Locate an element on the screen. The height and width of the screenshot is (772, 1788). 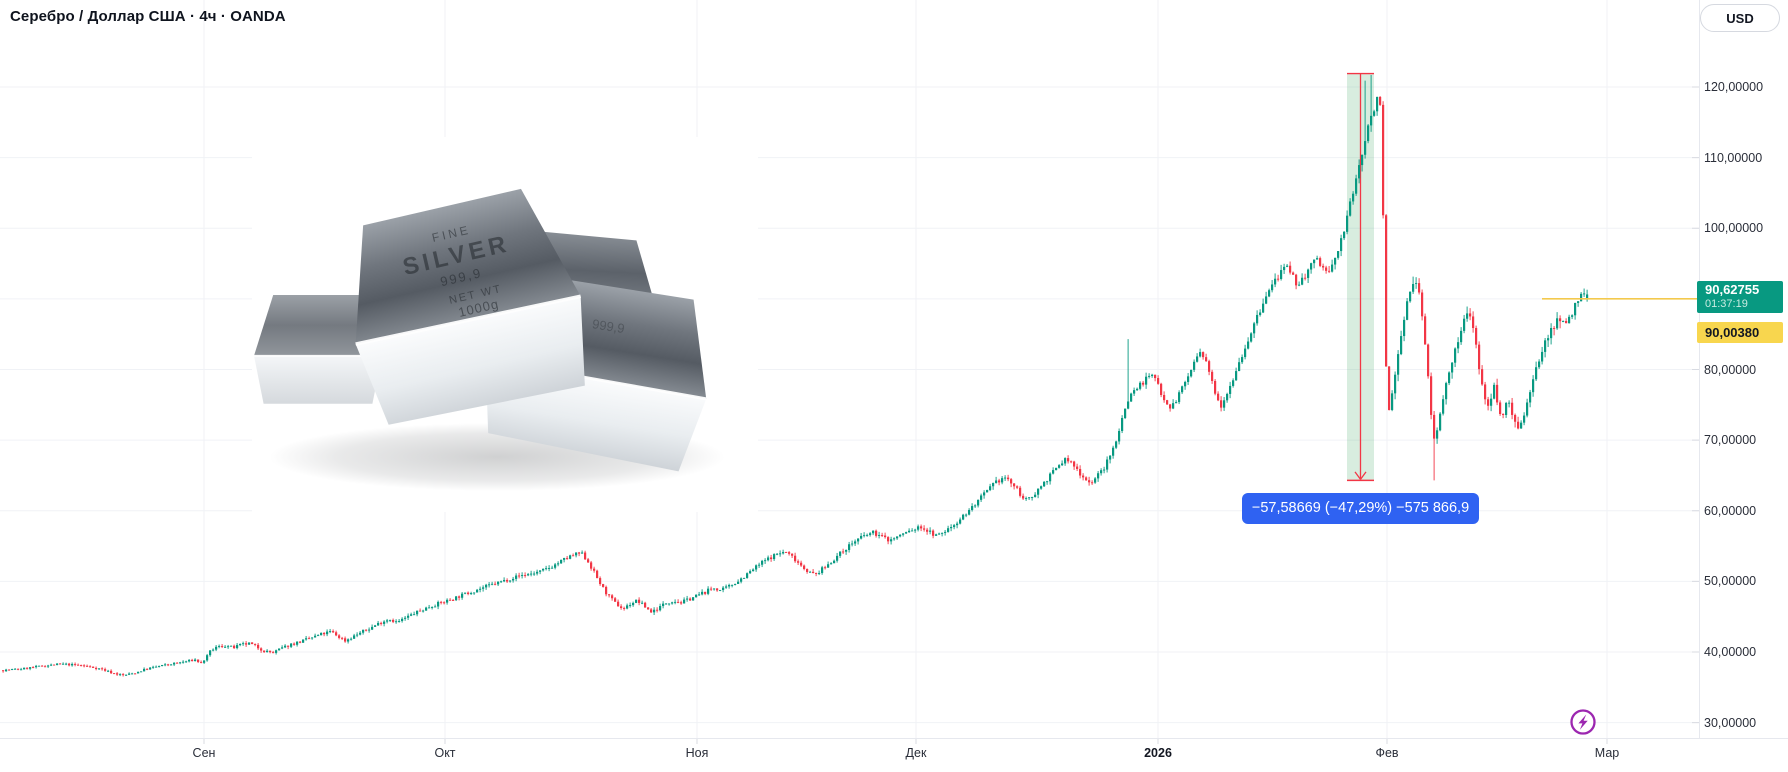
measurement-result-label: −57,58669 (−47,29%) −575 866,9 is located at coordinates (1360, 508).